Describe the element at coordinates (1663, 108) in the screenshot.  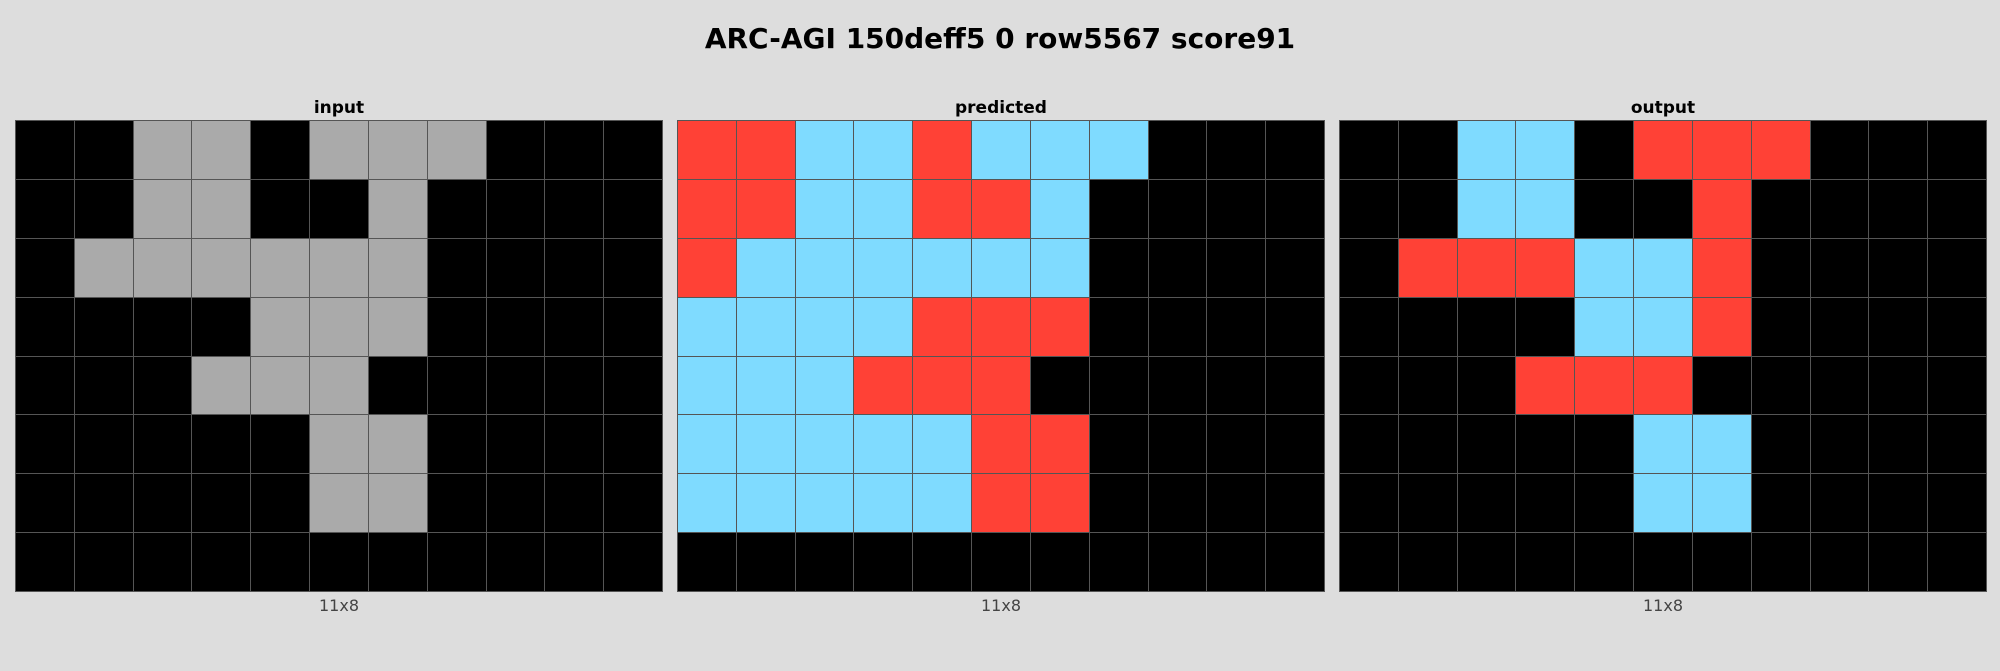
I see `panel-title: output` at that location.